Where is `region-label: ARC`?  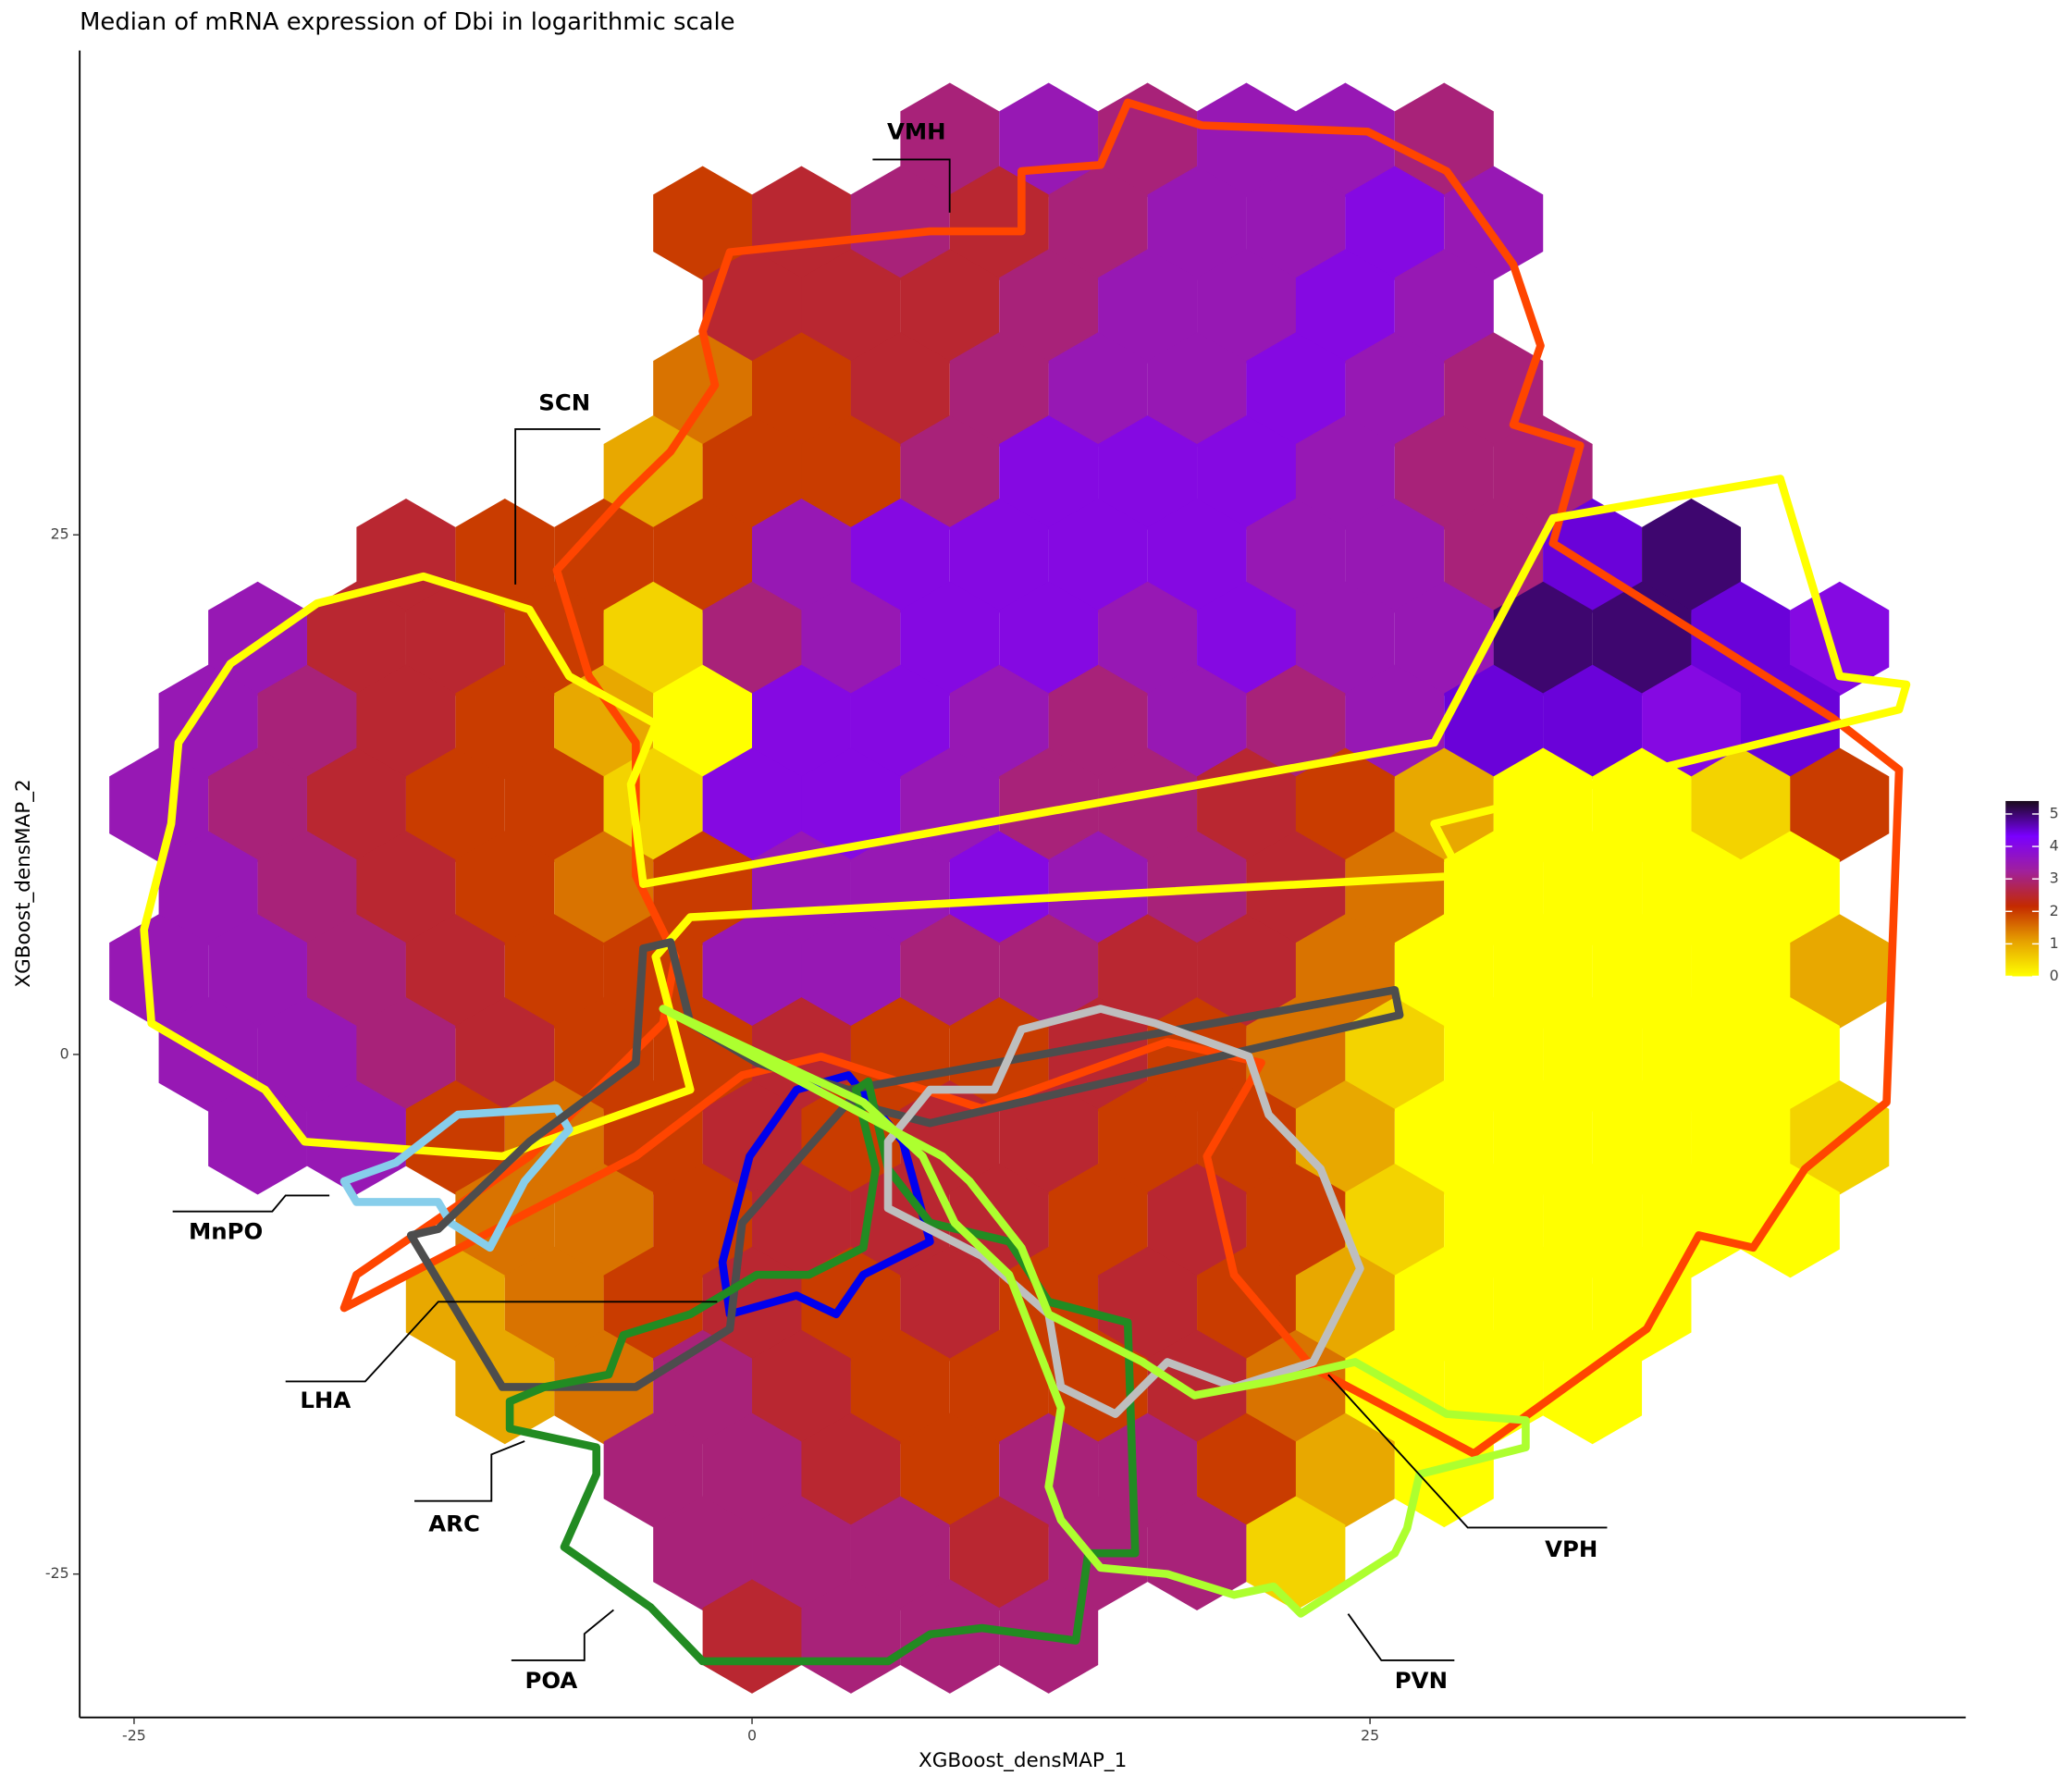
region-label: ARC is located at coordinates (454, 1524).